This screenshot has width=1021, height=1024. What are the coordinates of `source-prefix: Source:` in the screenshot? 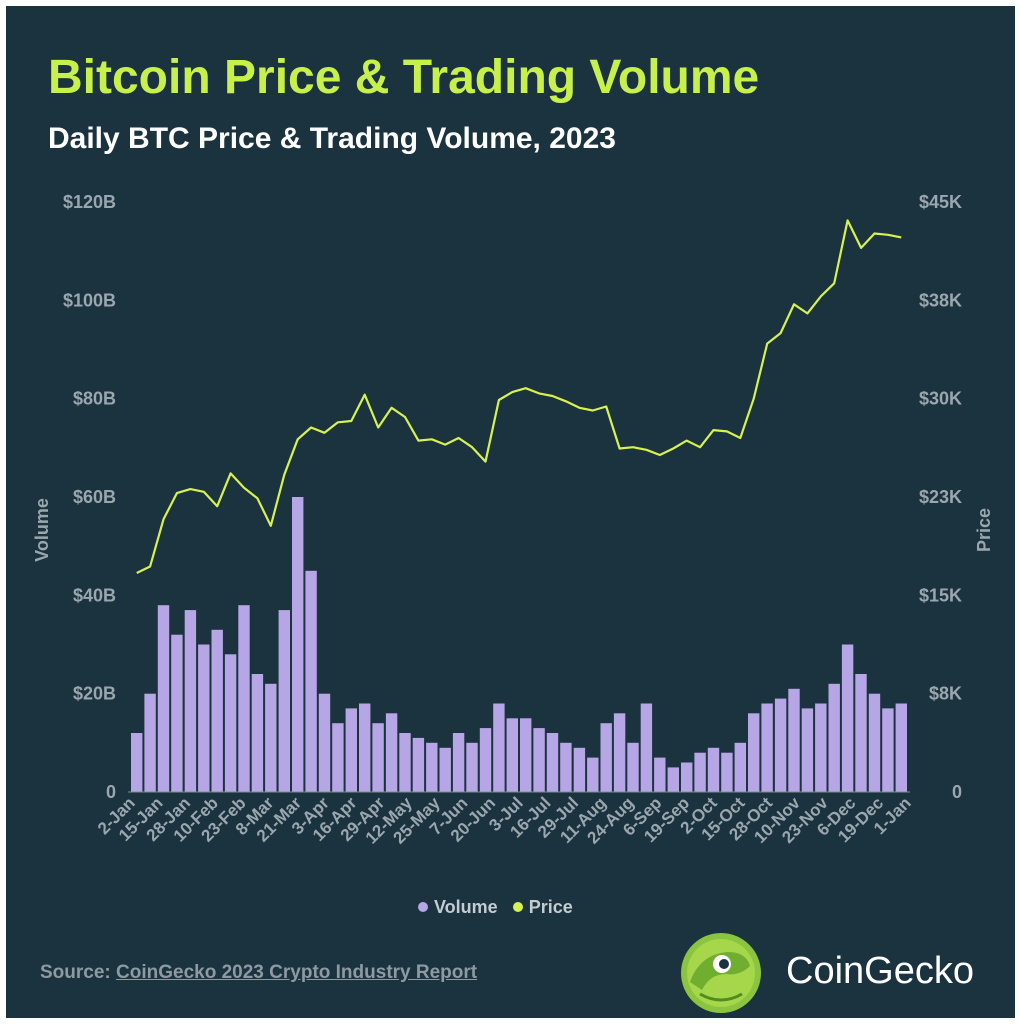 It's located at (75, 972).